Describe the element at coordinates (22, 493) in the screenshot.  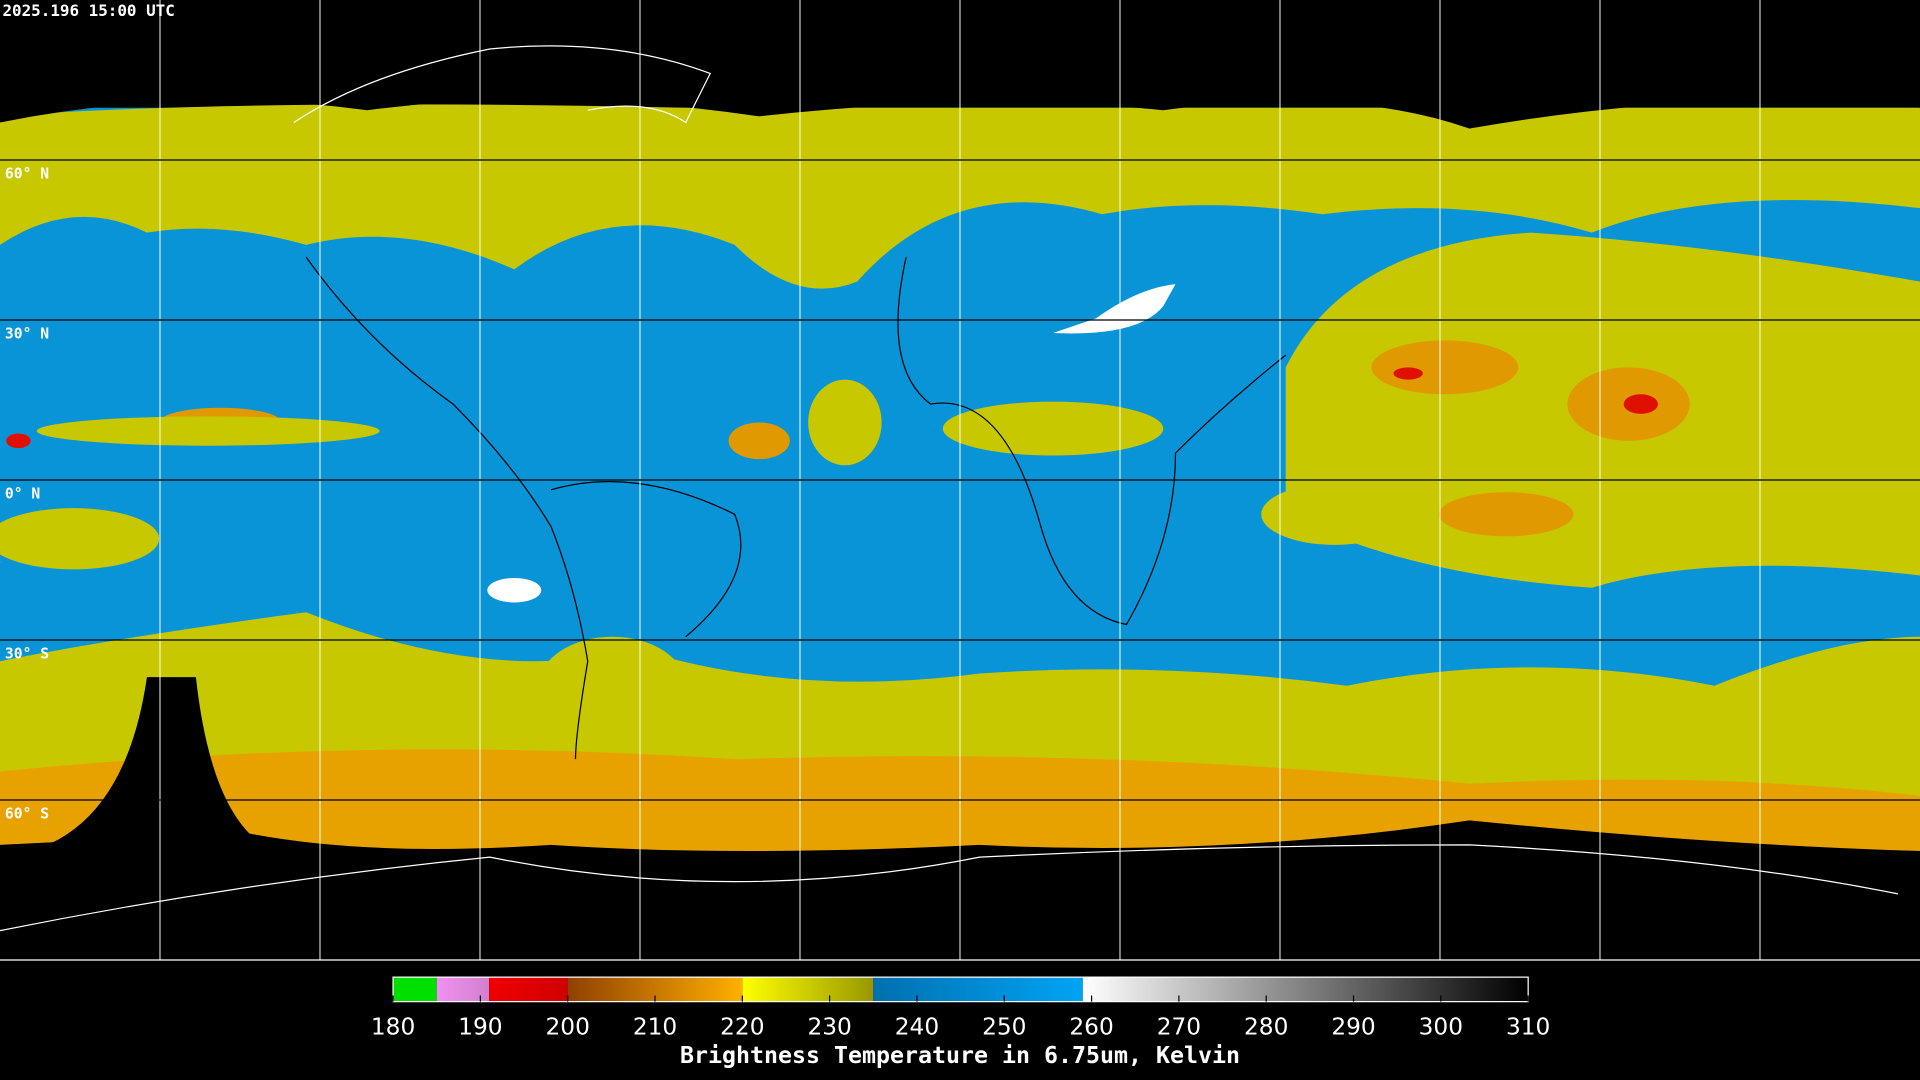
I see `latitude-label: 0° N` at that location.